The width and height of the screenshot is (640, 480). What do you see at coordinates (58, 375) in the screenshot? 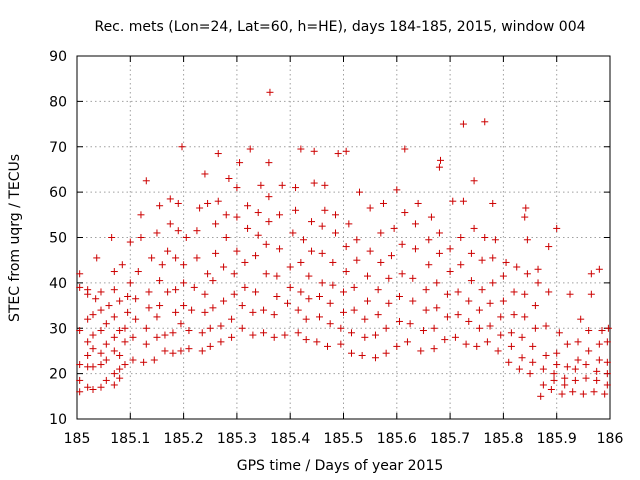
I see `y-tick-label: 20` at bounding box center [58, 375].